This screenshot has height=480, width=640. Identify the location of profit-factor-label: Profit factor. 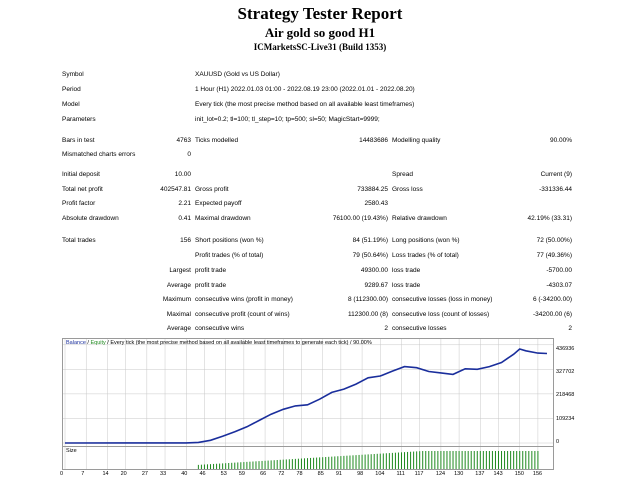
(79, 203).